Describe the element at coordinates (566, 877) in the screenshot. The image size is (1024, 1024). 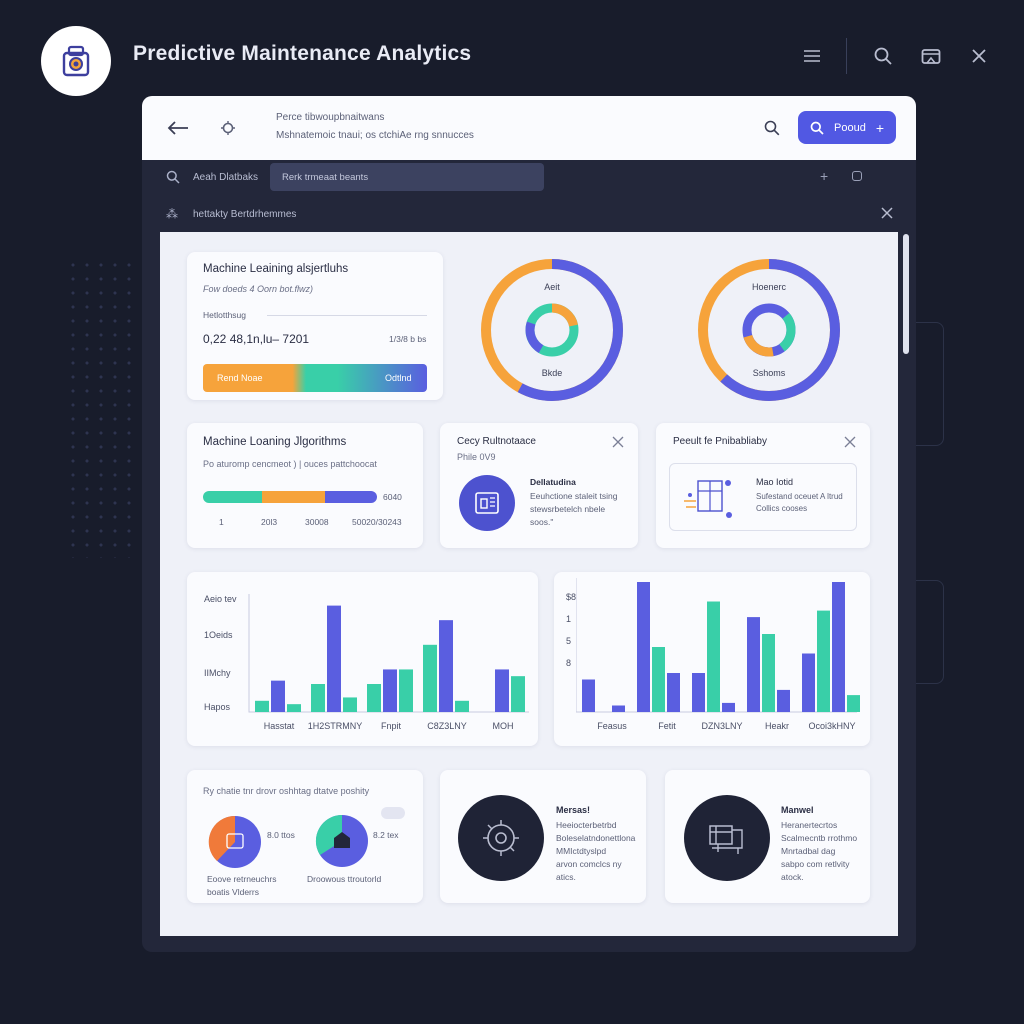
I see `info-line: atics.` at that location.